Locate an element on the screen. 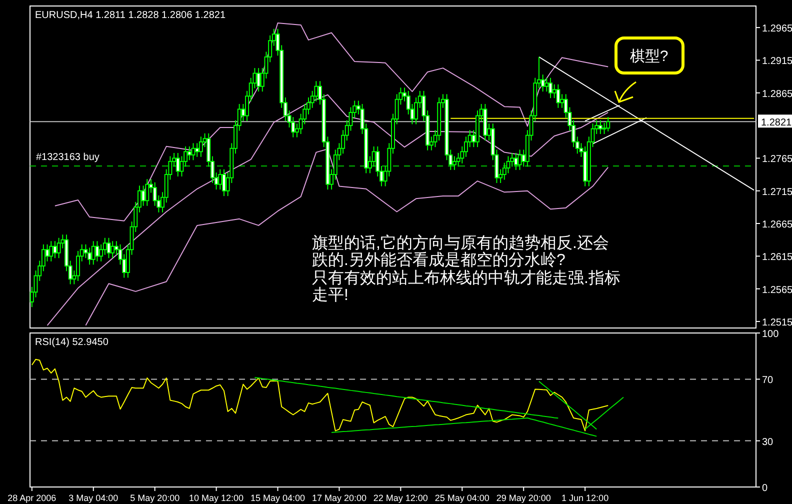  y-tick-label: 1.2565 is located at coordinates (777, 290).